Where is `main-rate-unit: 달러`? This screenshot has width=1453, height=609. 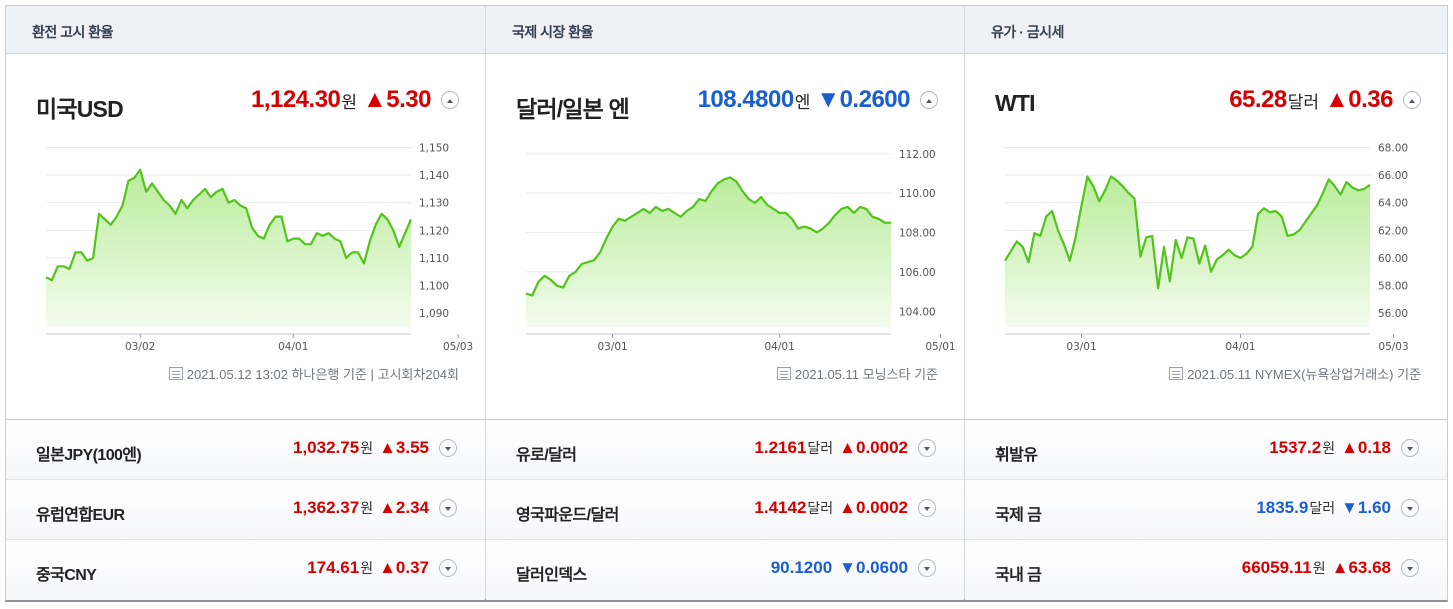 main-rate-unit: 달러 is located at coordinates (1303, 102).